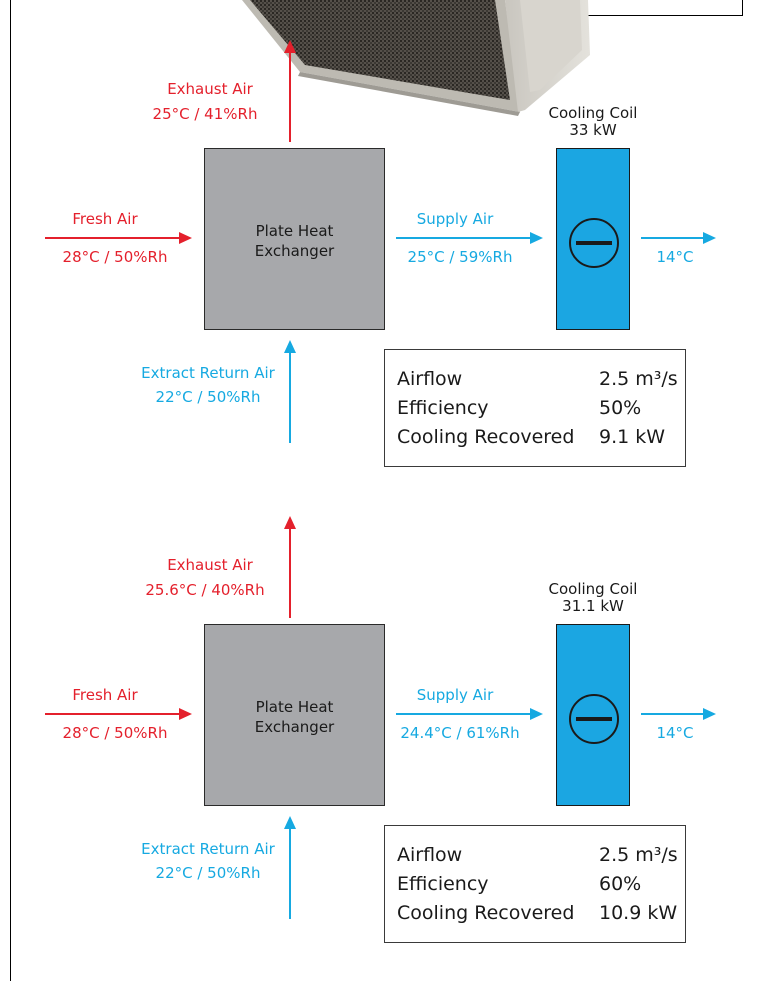 This screenshot has width=761, height=981. Describe the element at coordinates (620, 408) in the screenshot. I see `info-value: 50%` at that location.